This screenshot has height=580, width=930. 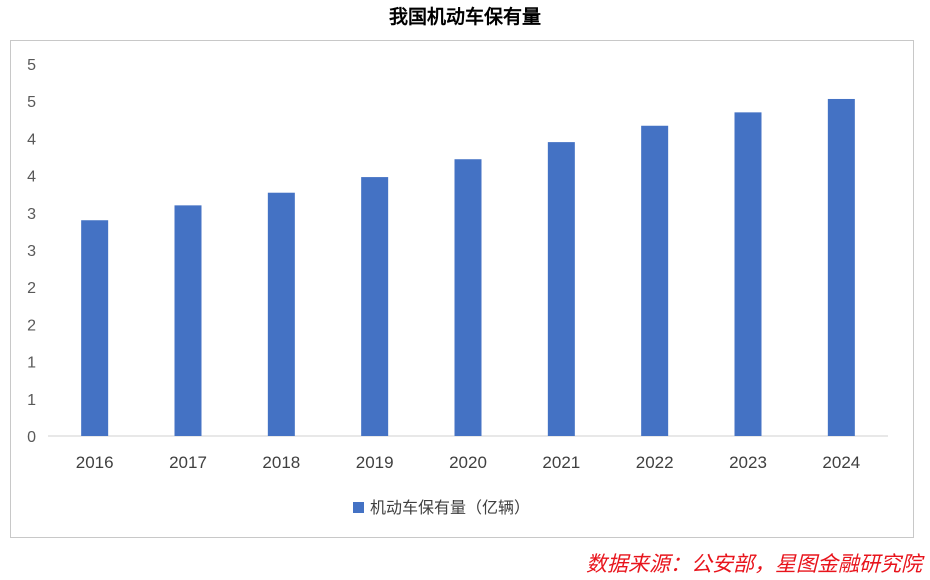 What do you see at coordinates (95, 462) in the screenshot?
I see `x-tick-label: 2016` at bounding box center [95, 462].